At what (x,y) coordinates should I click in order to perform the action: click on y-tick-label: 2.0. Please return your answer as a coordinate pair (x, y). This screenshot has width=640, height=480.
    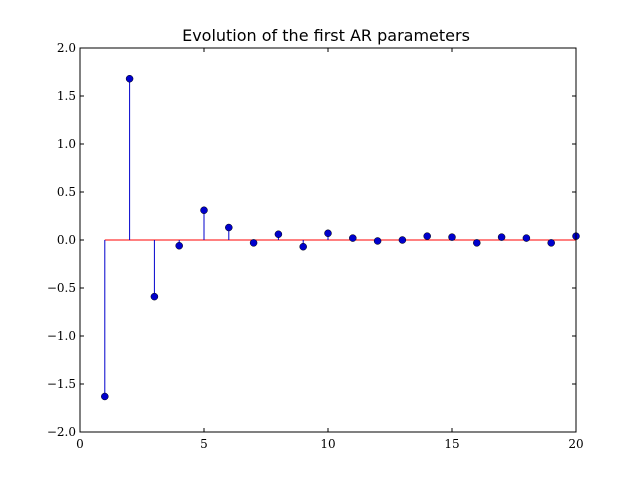
    Looking at the image, I should click on (66, 48).